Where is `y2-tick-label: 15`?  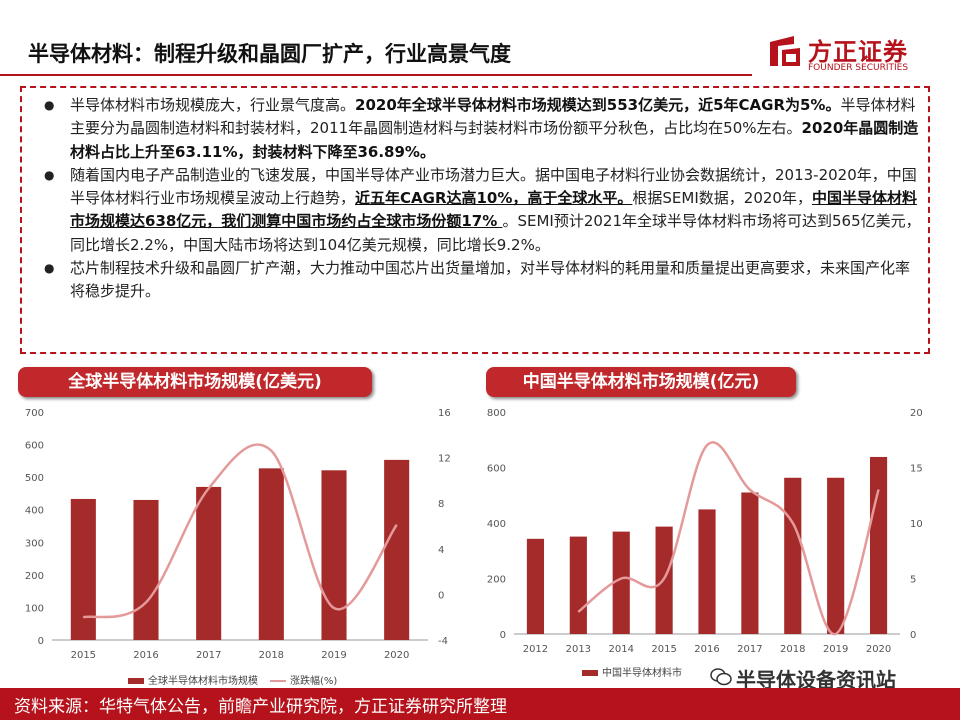
y2-tick-label: 15 is located at coordinates (916, 469).